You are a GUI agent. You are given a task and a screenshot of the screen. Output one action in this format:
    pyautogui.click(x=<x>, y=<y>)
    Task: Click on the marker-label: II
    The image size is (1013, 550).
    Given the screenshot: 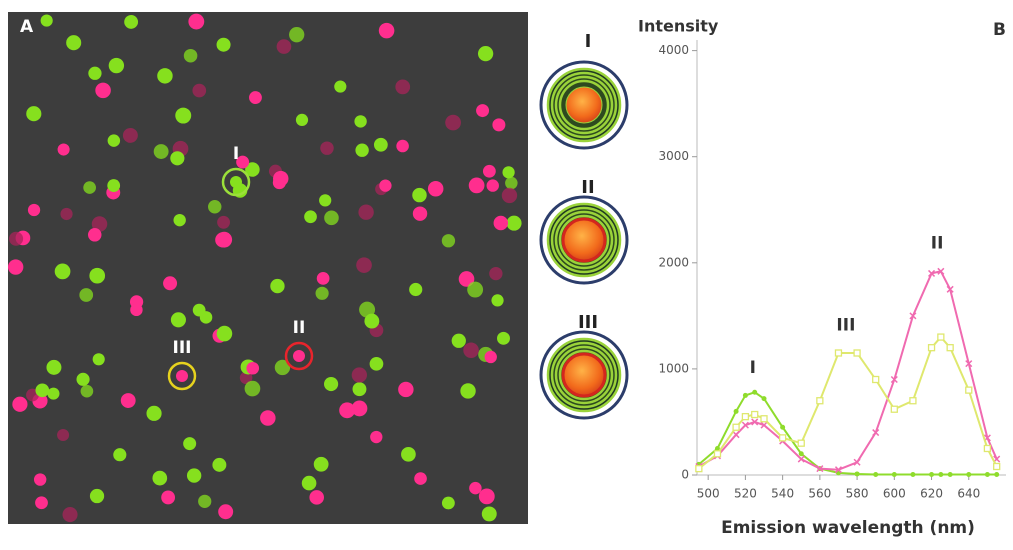 What is the action you would take?
    pyautogui.click(x=299, y=328)
    